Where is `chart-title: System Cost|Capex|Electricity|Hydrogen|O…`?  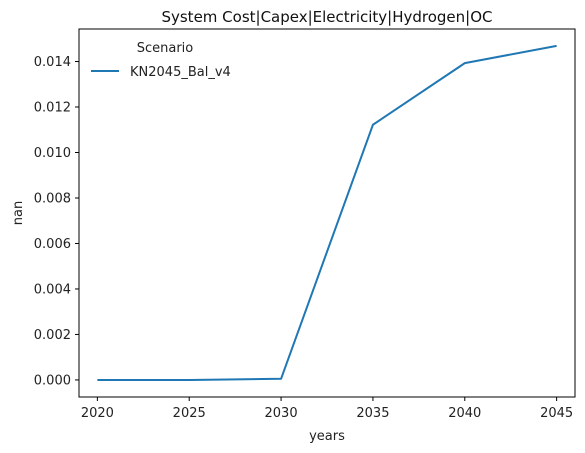
chart-title: System Cost|Capex|Electricity|Hydrogen|O… is located at coordinates (326, 17).